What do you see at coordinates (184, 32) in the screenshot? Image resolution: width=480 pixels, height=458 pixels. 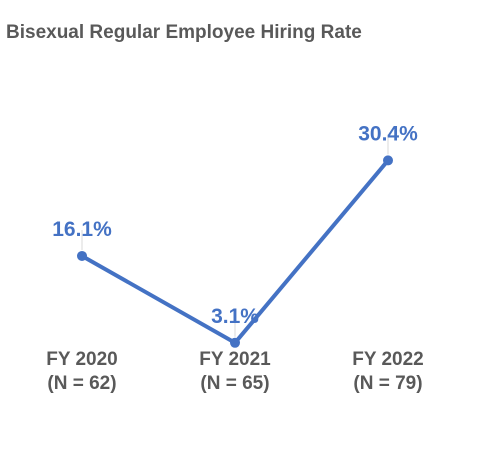 I see `chart-title: Bisexual Regular Employee Hiring Rate` at bounding box center [184, 32].